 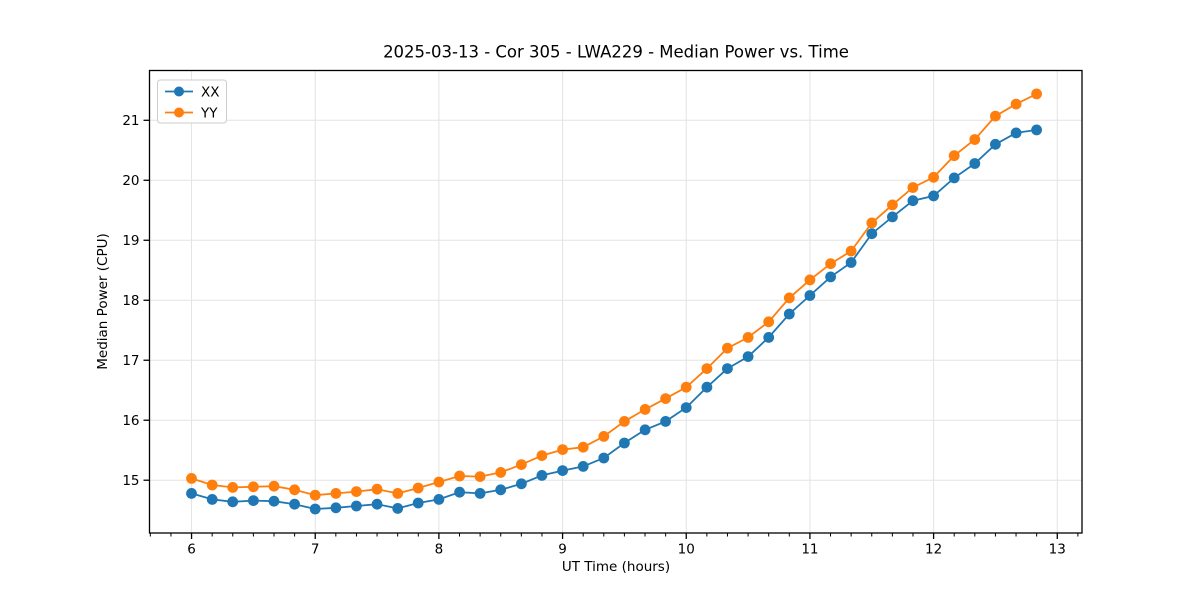 I want to click on x-tick-label: 8, so click(x=439, y=550).